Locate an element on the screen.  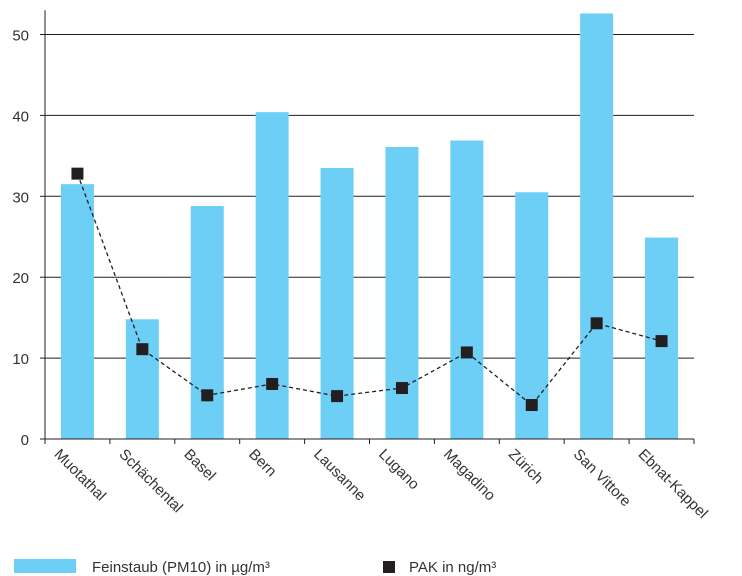
x-tick-label: Magadino is located at coordinates (469, 475).